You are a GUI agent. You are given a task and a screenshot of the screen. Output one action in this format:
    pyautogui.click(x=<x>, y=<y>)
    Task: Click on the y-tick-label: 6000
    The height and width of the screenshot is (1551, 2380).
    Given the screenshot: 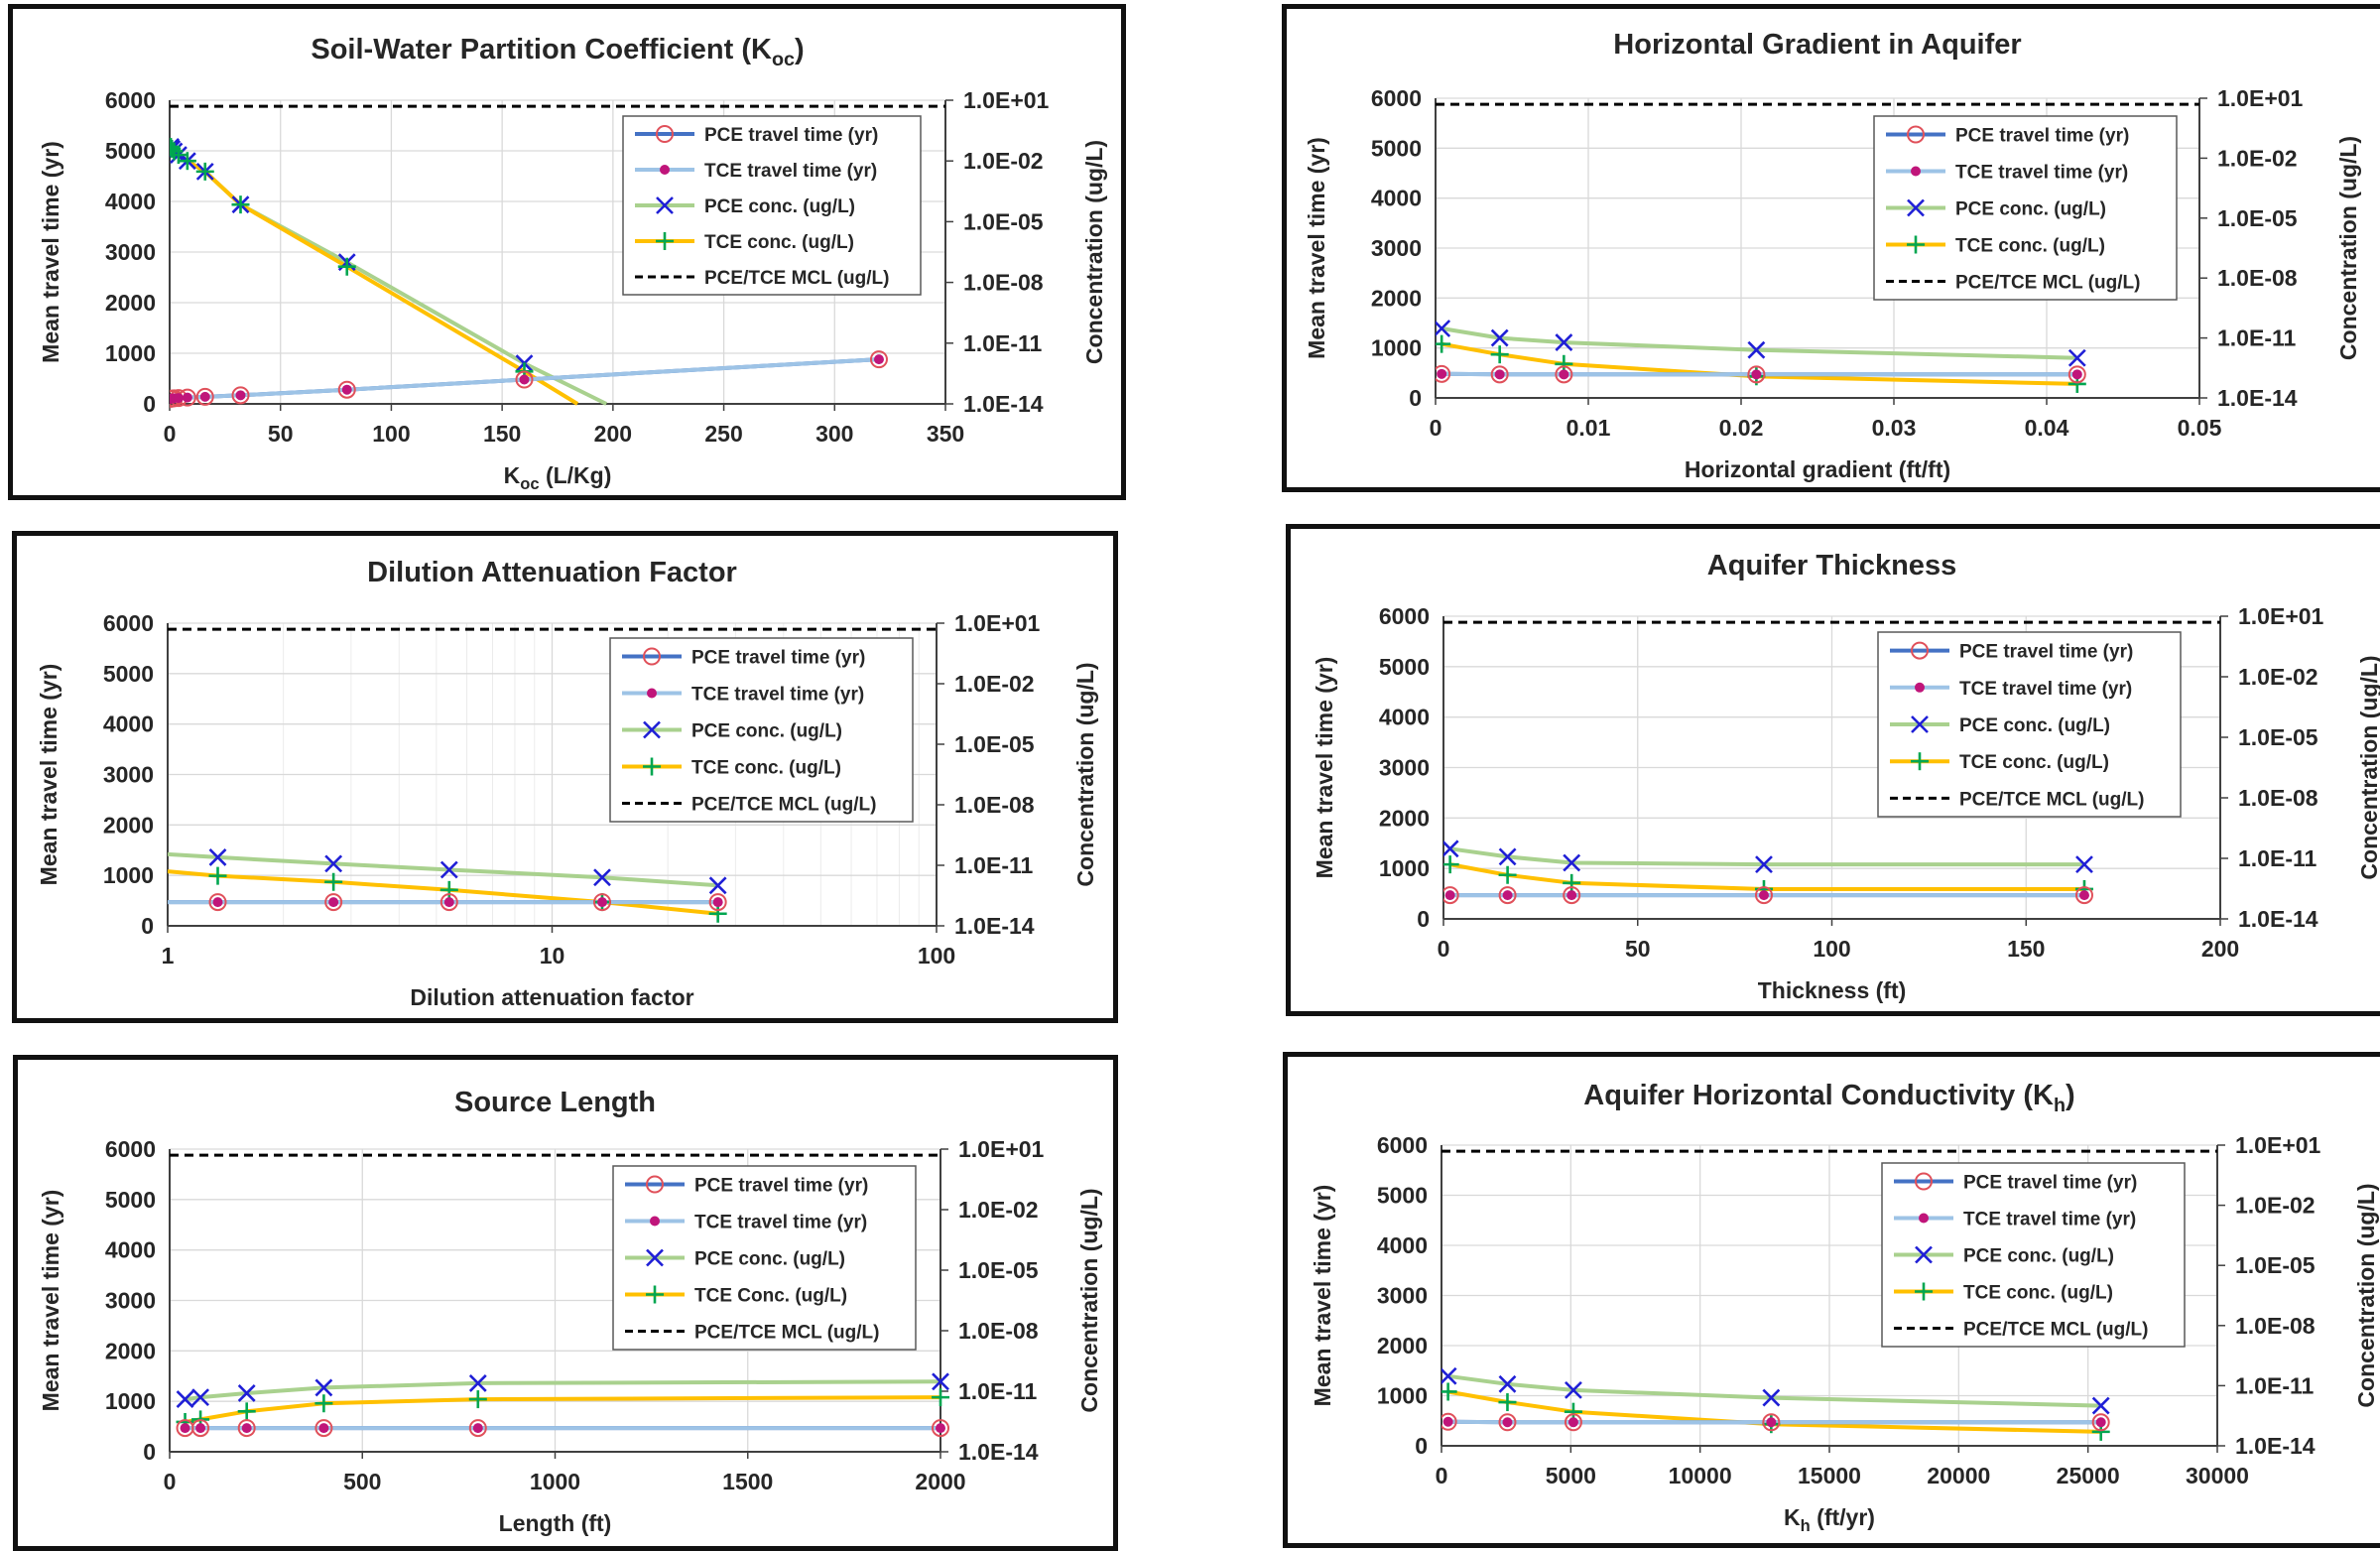 What is the action you would take?
    pyautogui.click(x=128, y=623)
    